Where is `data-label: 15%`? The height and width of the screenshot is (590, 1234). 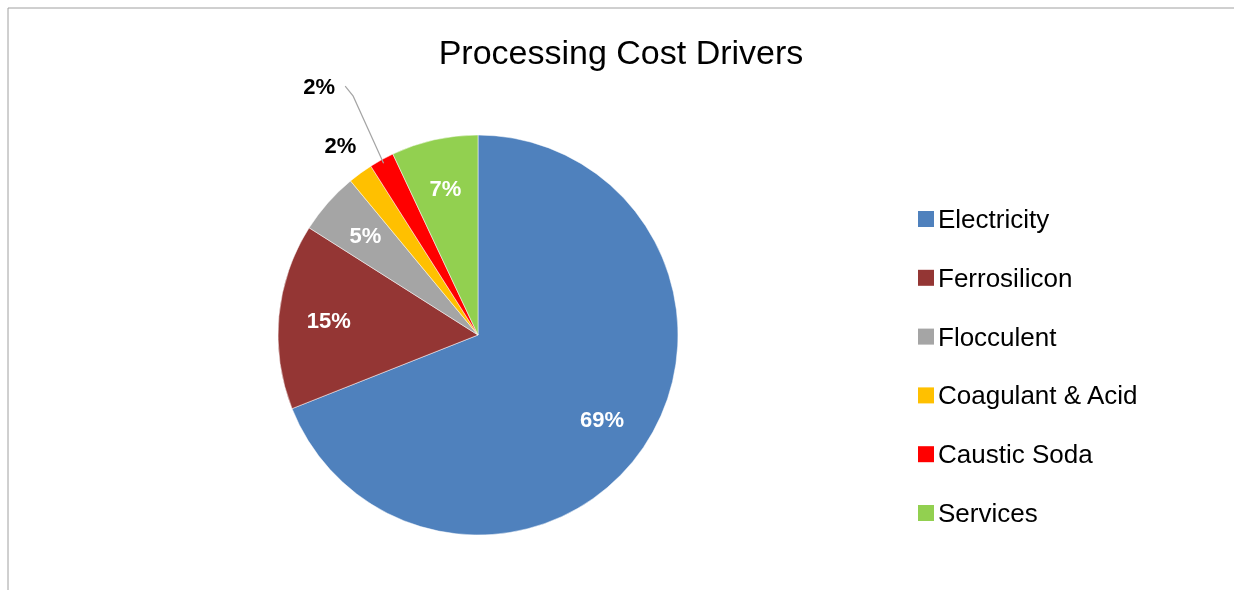
data-label: 15% is located at coordinates (328, 321).